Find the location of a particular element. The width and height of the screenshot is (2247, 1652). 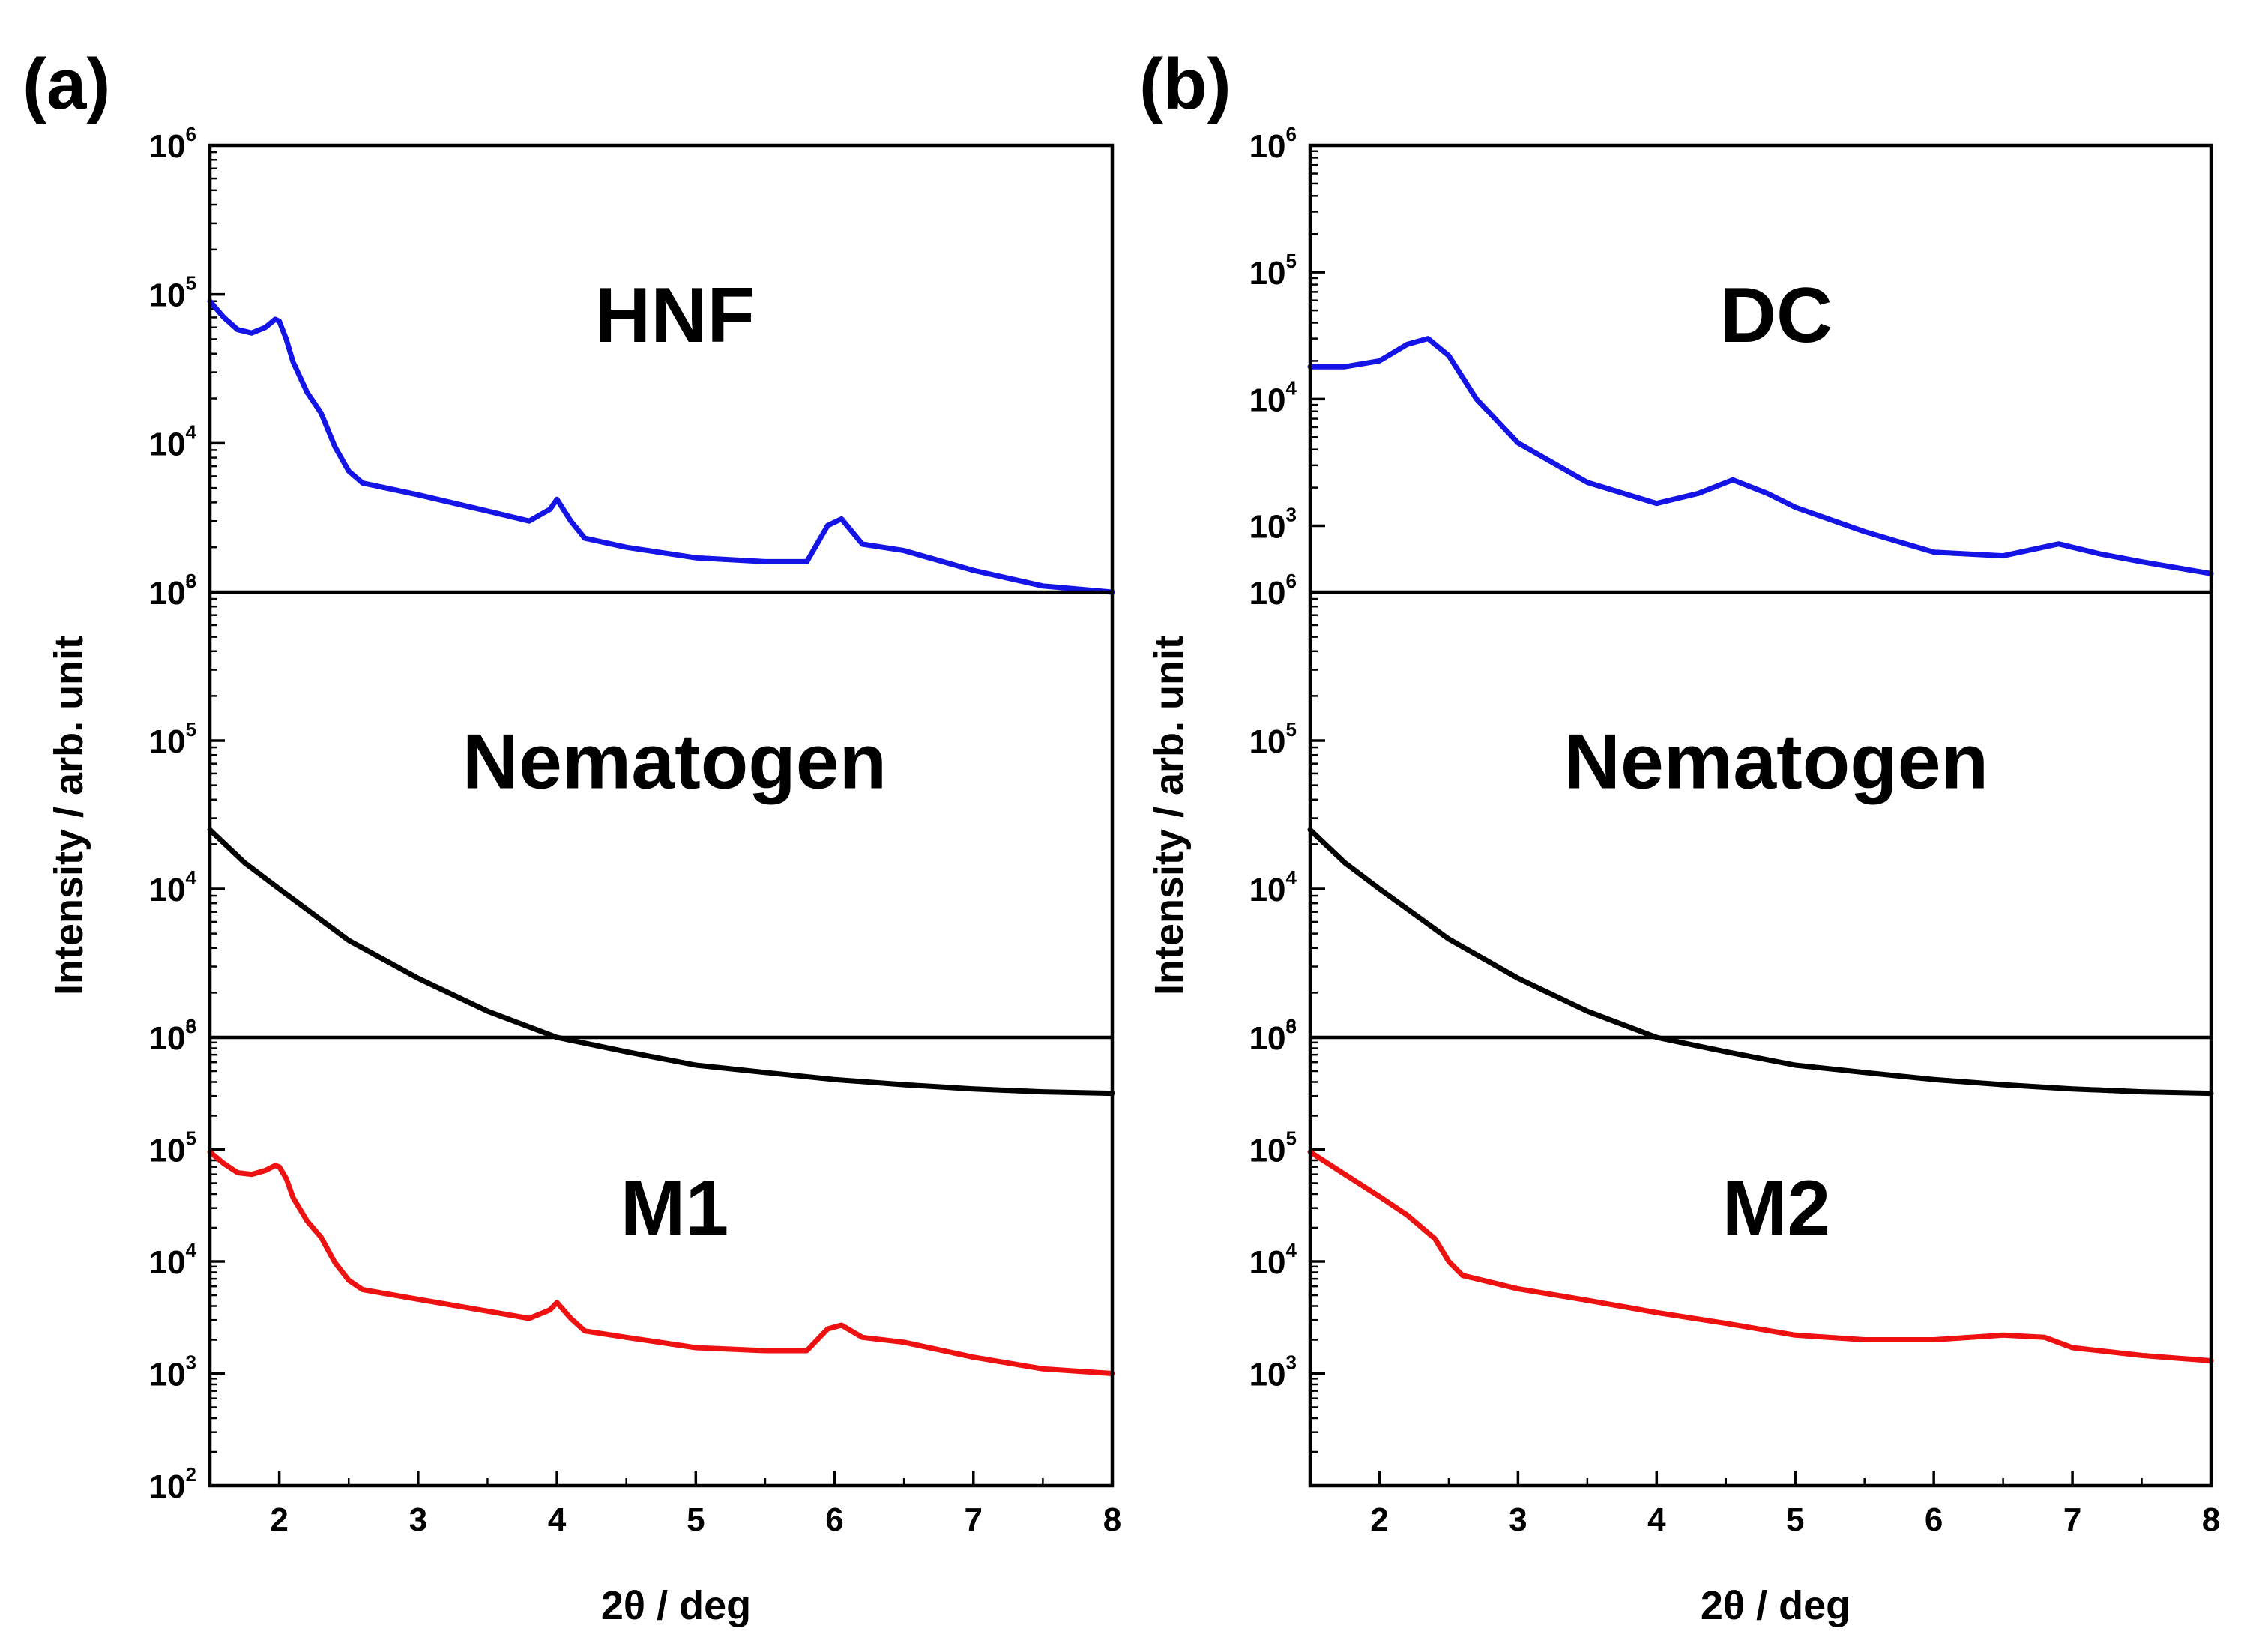

subplot-dc: 10⁶ 10⁵ 10⁴ 10³ DC is located at coordinates (1731, 349).